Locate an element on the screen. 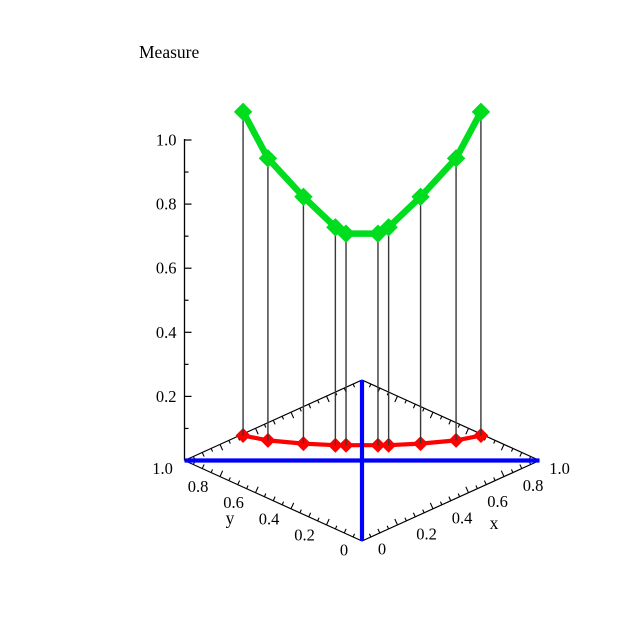  z-tick-label: 0.4 is located at coordinates (166, 332).